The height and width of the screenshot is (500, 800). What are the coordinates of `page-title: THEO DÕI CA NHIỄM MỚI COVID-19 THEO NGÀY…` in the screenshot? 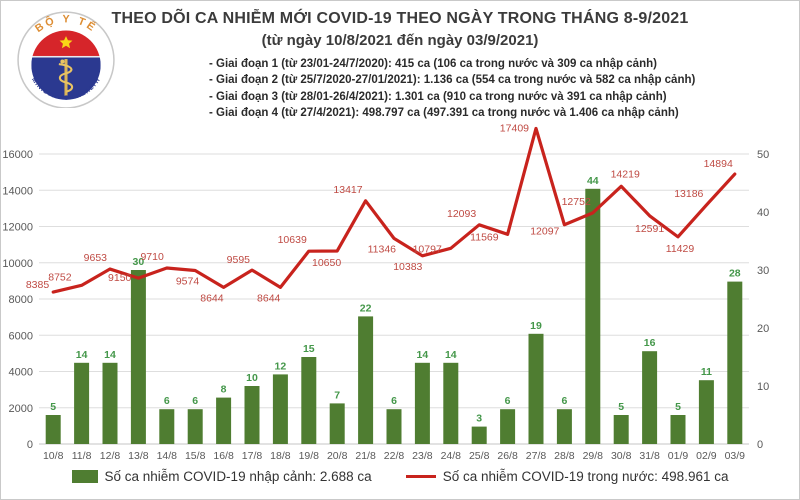 It's located at (400, 18).